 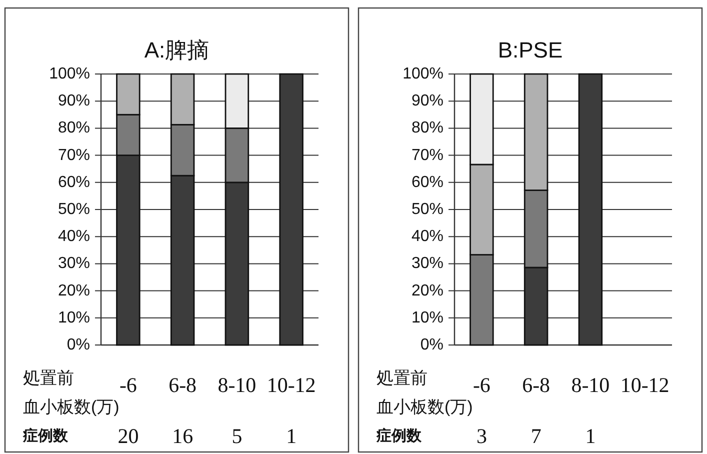 What do you see at coordinates (536, 436) in the screenshot?
I see `annotation-count: 7` at bounding box center [536, 436].